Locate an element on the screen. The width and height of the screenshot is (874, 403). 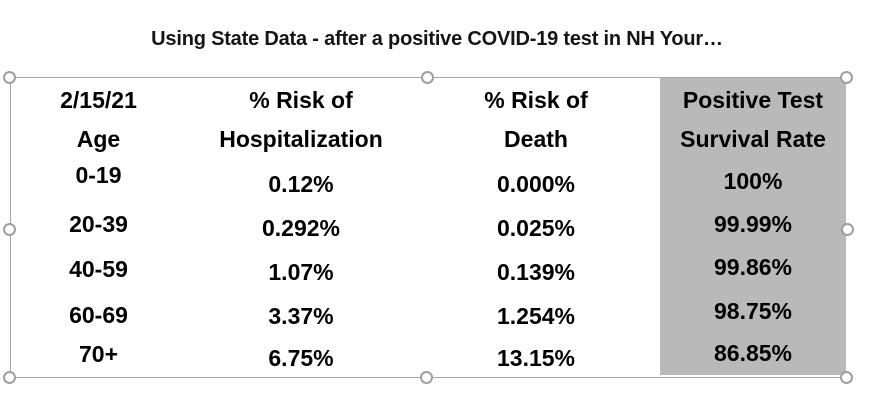
selection-handle-middle-right is located at coordinates (847, 229).